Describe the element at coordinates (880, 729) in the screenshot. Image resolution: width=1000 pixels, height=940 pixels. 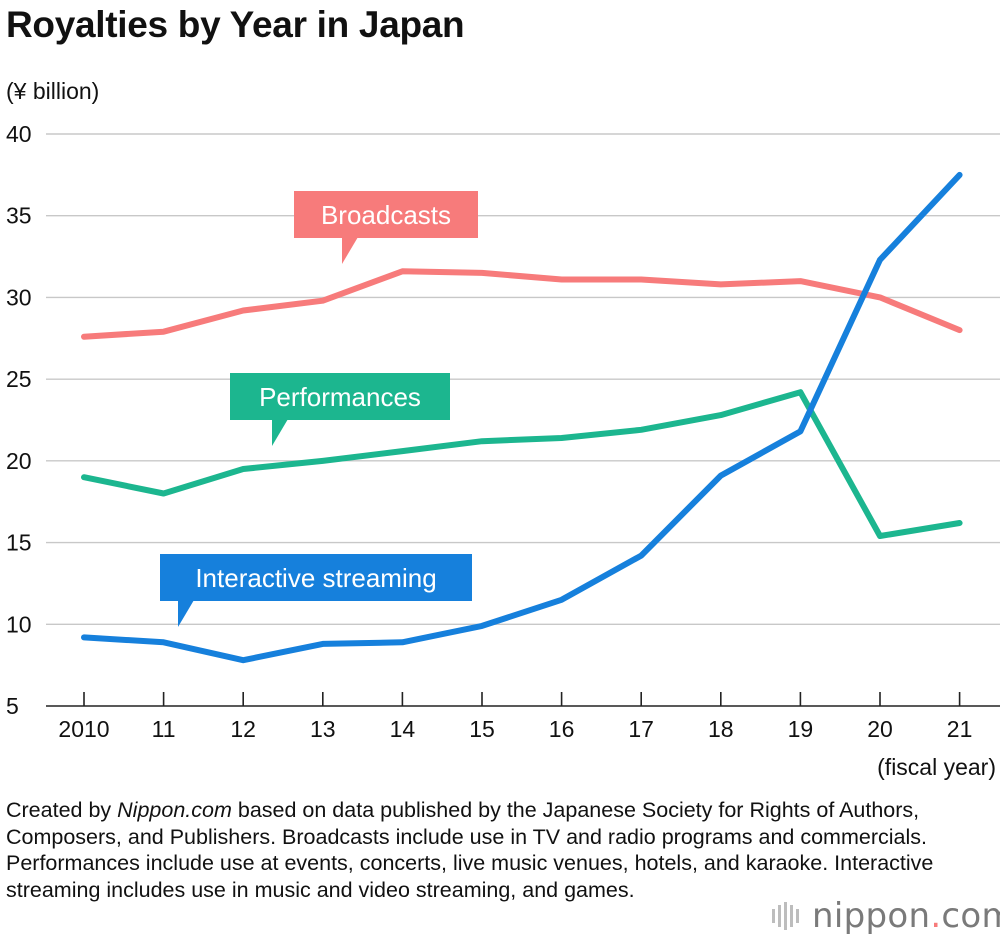
I see `x-tick-label: 20` at that location.